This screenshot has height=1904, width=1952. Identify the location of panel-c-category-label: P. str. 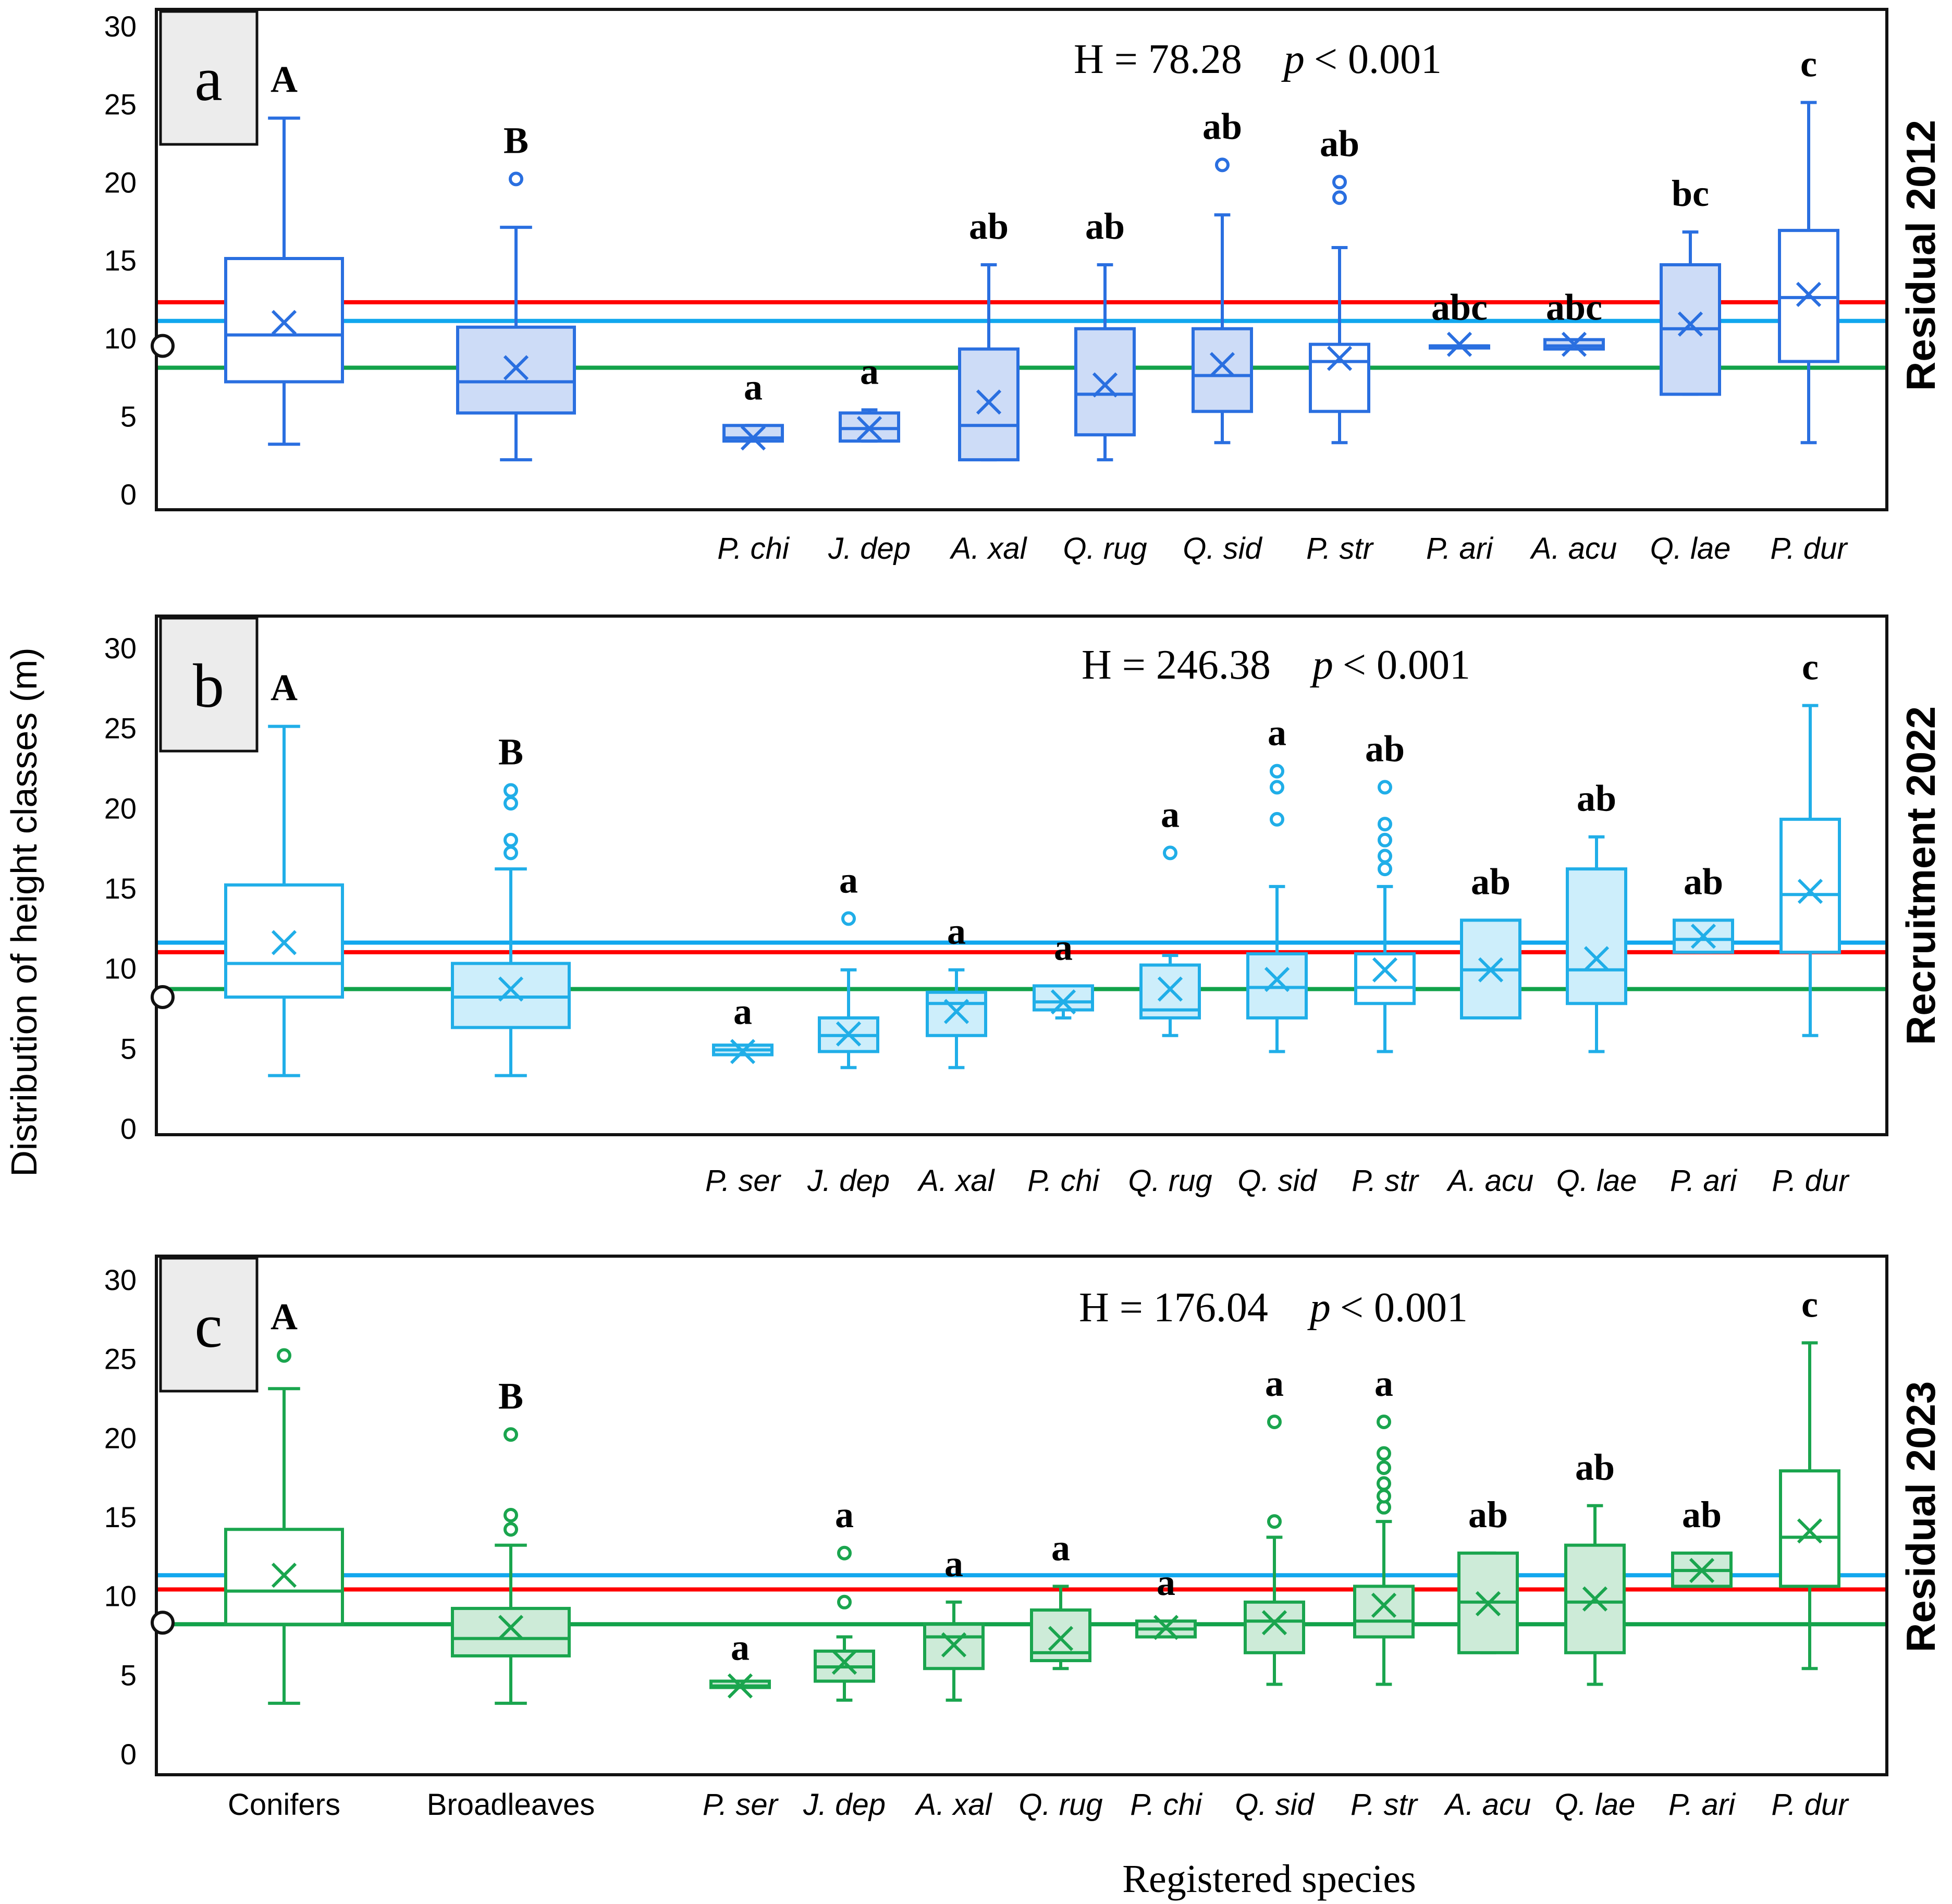
(1385, 1805).